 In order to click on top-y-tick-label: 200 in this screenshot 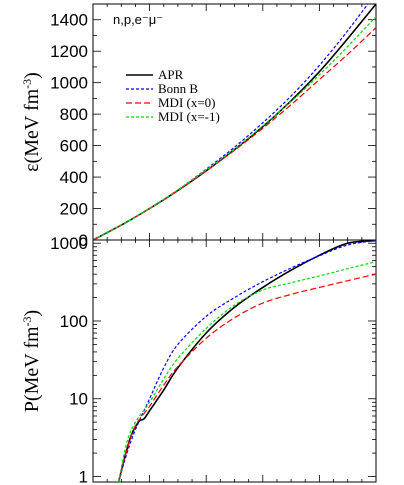, I will do `click(74, 209)`.